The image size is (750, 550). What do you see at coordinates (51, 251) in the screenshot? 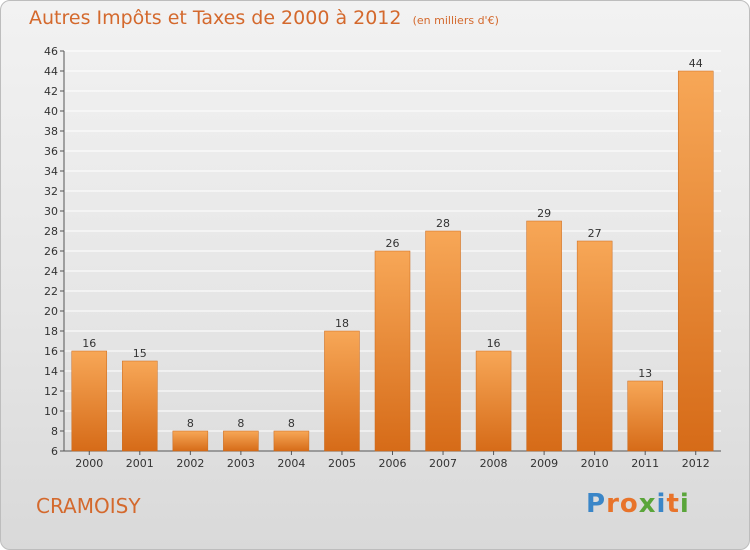
I see `y-tick-label: 26` at bounding box center [51, 251].